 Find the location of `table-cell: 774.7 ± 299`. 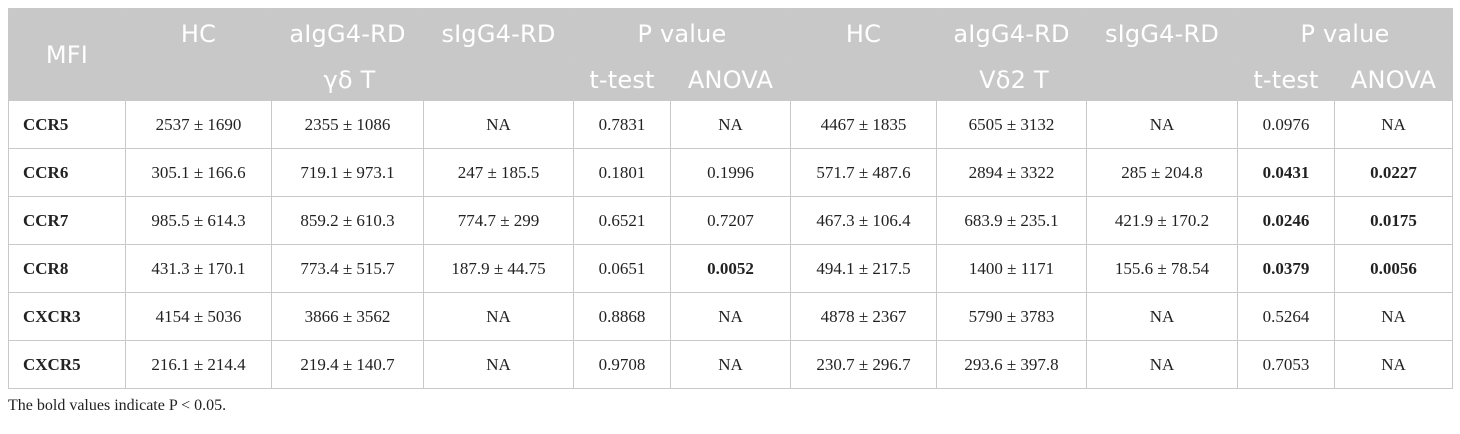

table-cell: 774.7 ± 299 is located at coordinates (498, 220).